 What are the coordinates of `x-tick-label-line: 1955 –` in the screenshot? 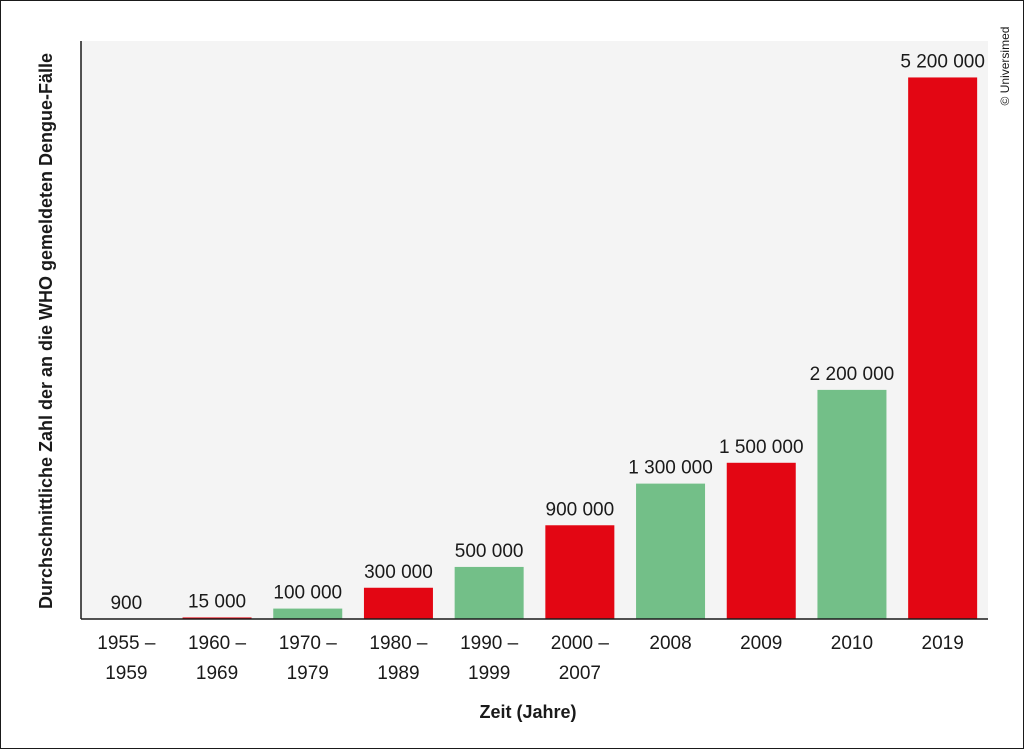 It's located at (126, 643).